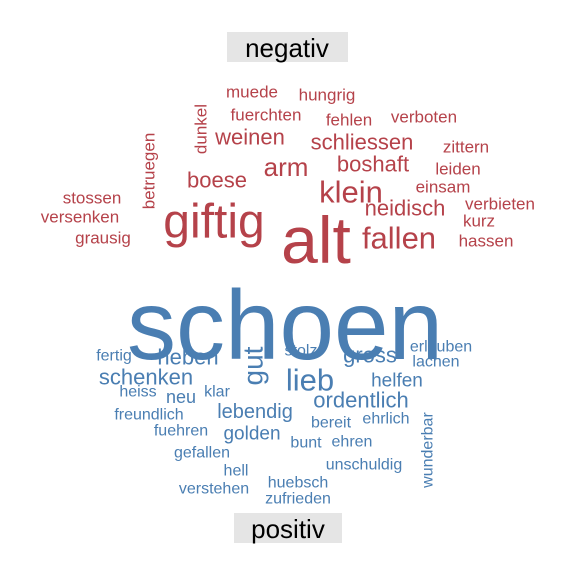  What do you see at coordinates (181, 397) in the screenshot?
I see `word-neu: neu` at bounding box center [181, 397].